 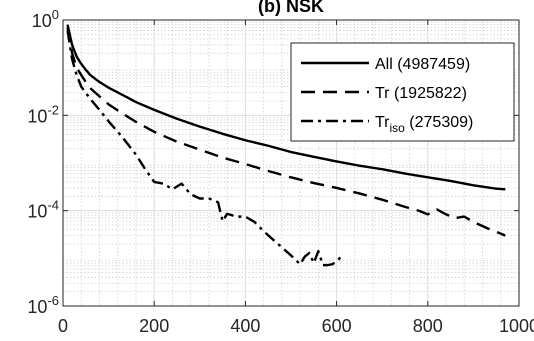 What do you see at coordinates (154, 326) in the screenshot?
I see `x-tick-label: 200` at bounding box center [154, 326].